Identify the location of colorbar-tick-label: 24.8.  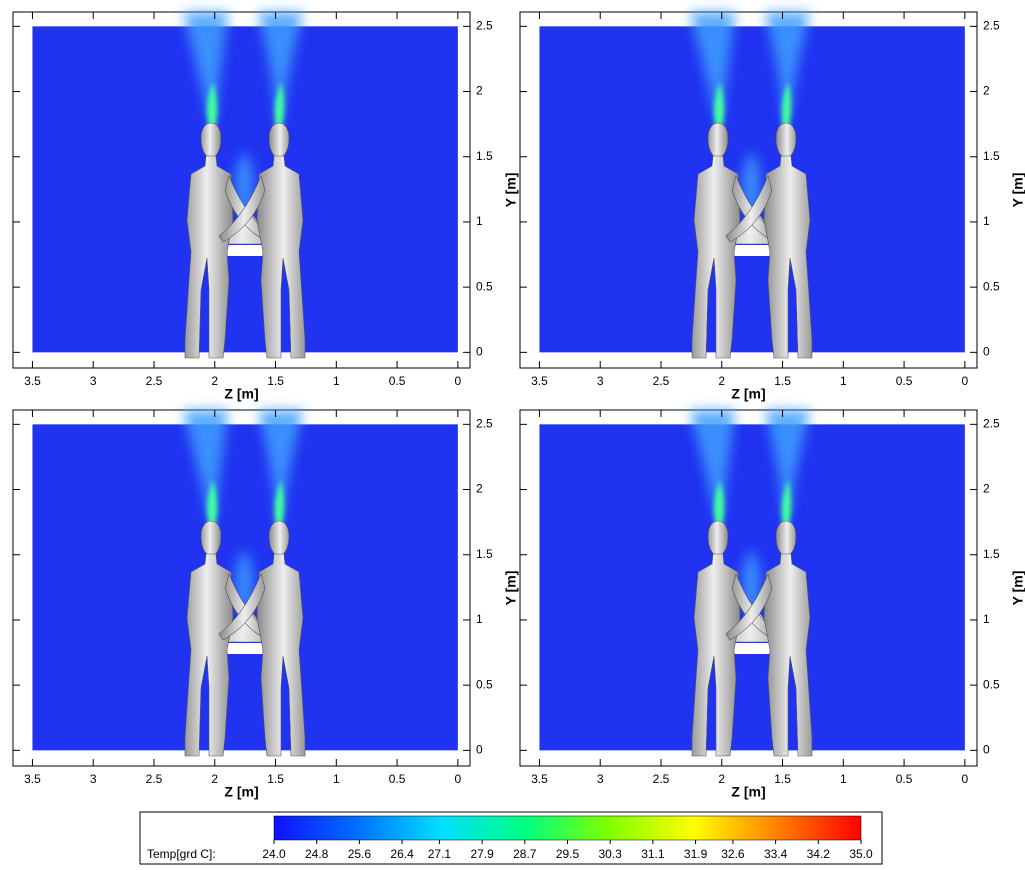
(317, 854).